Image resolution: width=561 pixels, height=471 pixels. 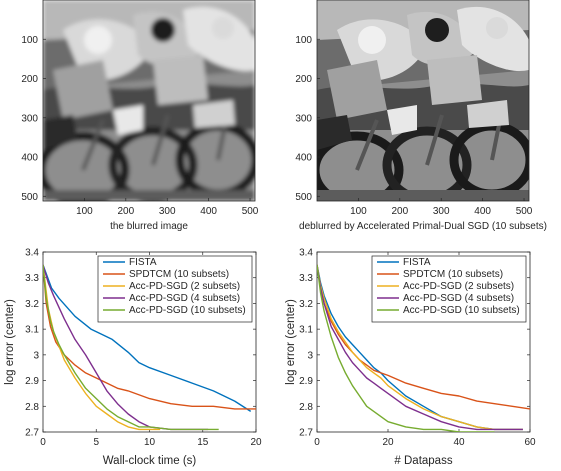 I want to click on x-axis-label: Wall-clock time (s), so click(x=150, y=461).